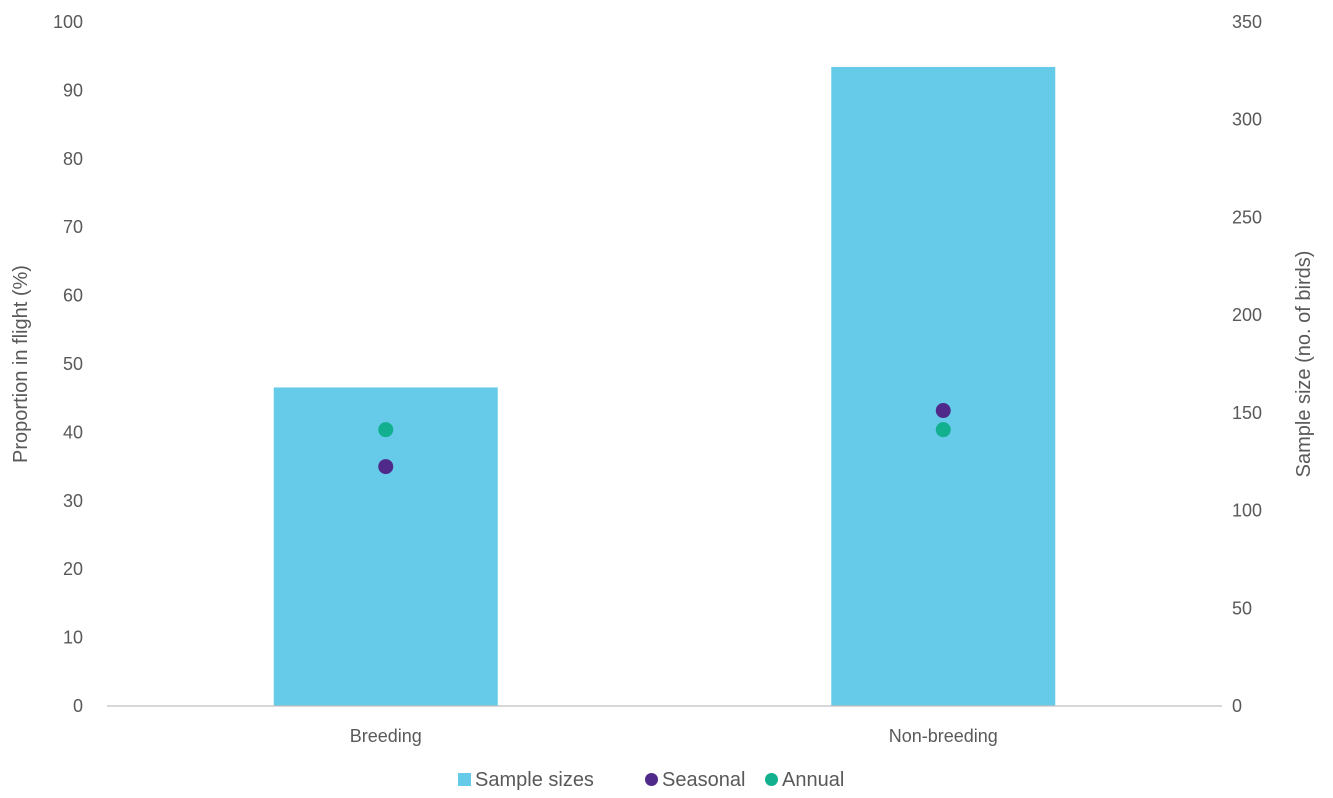 The height and width of the screenshot is (798, 1333). Describe the element at coordinates (385, 546) in the screenshot. I see `bar-breeding` at that location.